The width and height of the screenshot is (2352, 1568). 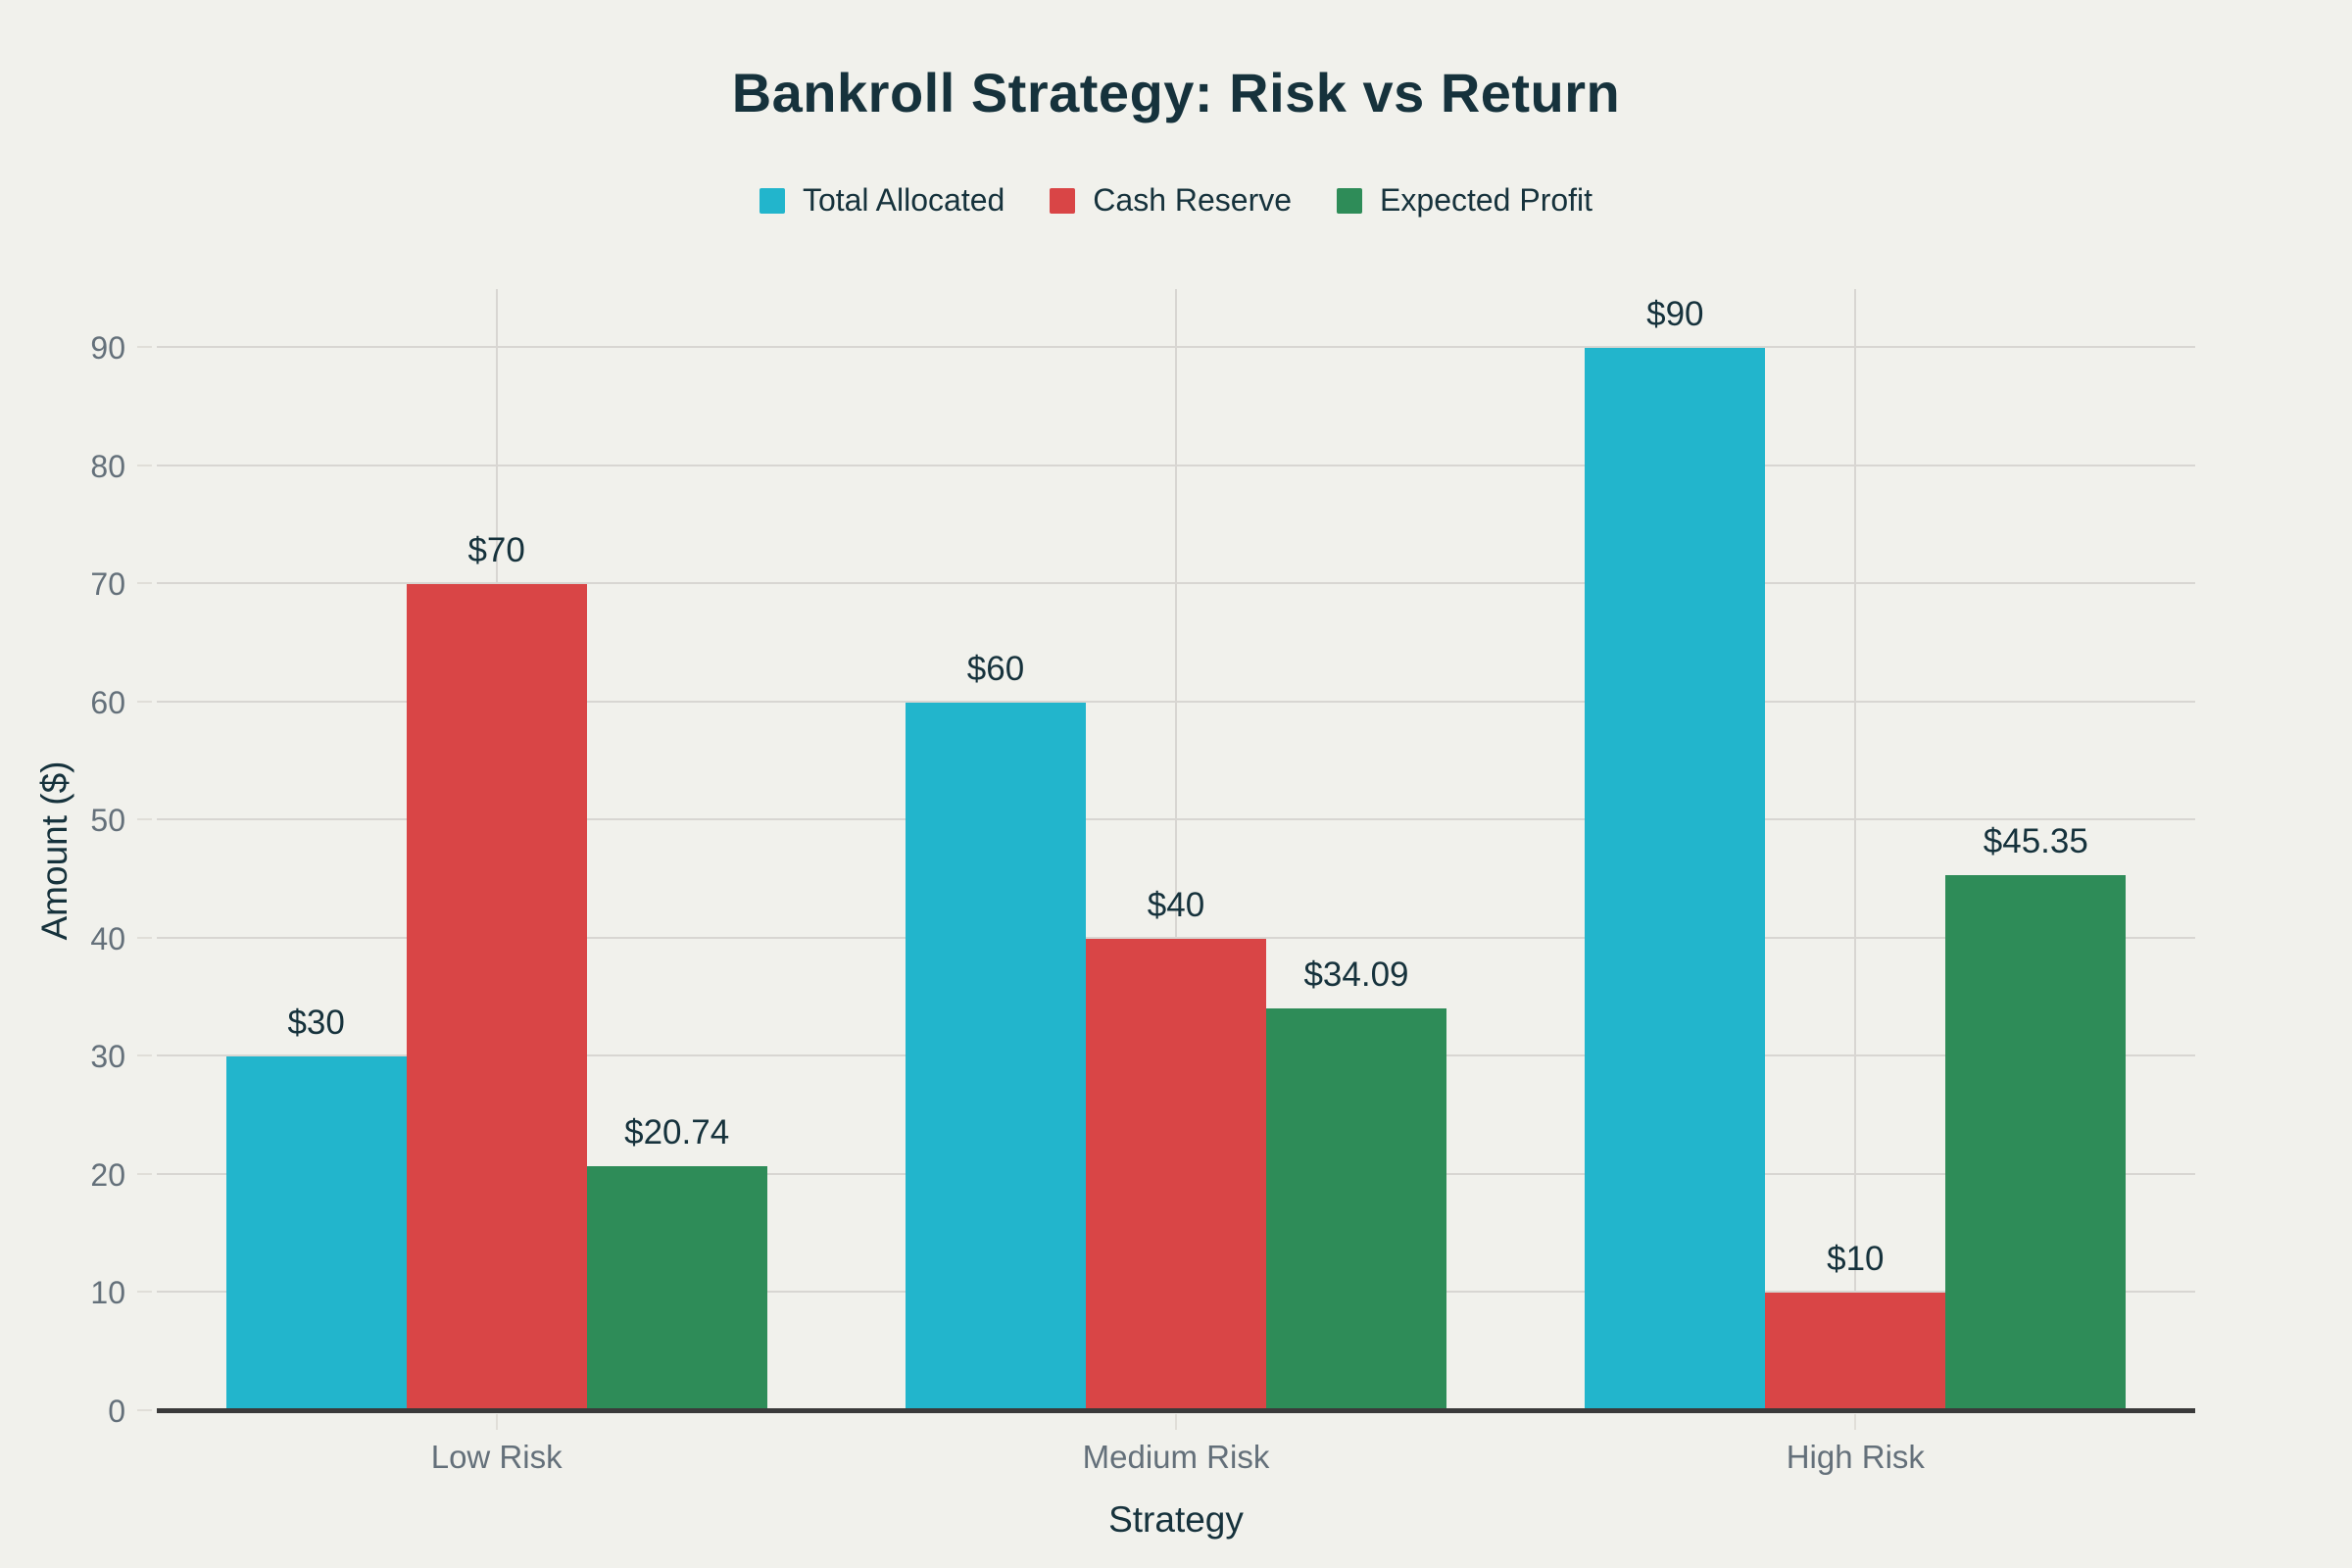 I want to click on bar-value-label: $30, so click(x=316, y=1023).